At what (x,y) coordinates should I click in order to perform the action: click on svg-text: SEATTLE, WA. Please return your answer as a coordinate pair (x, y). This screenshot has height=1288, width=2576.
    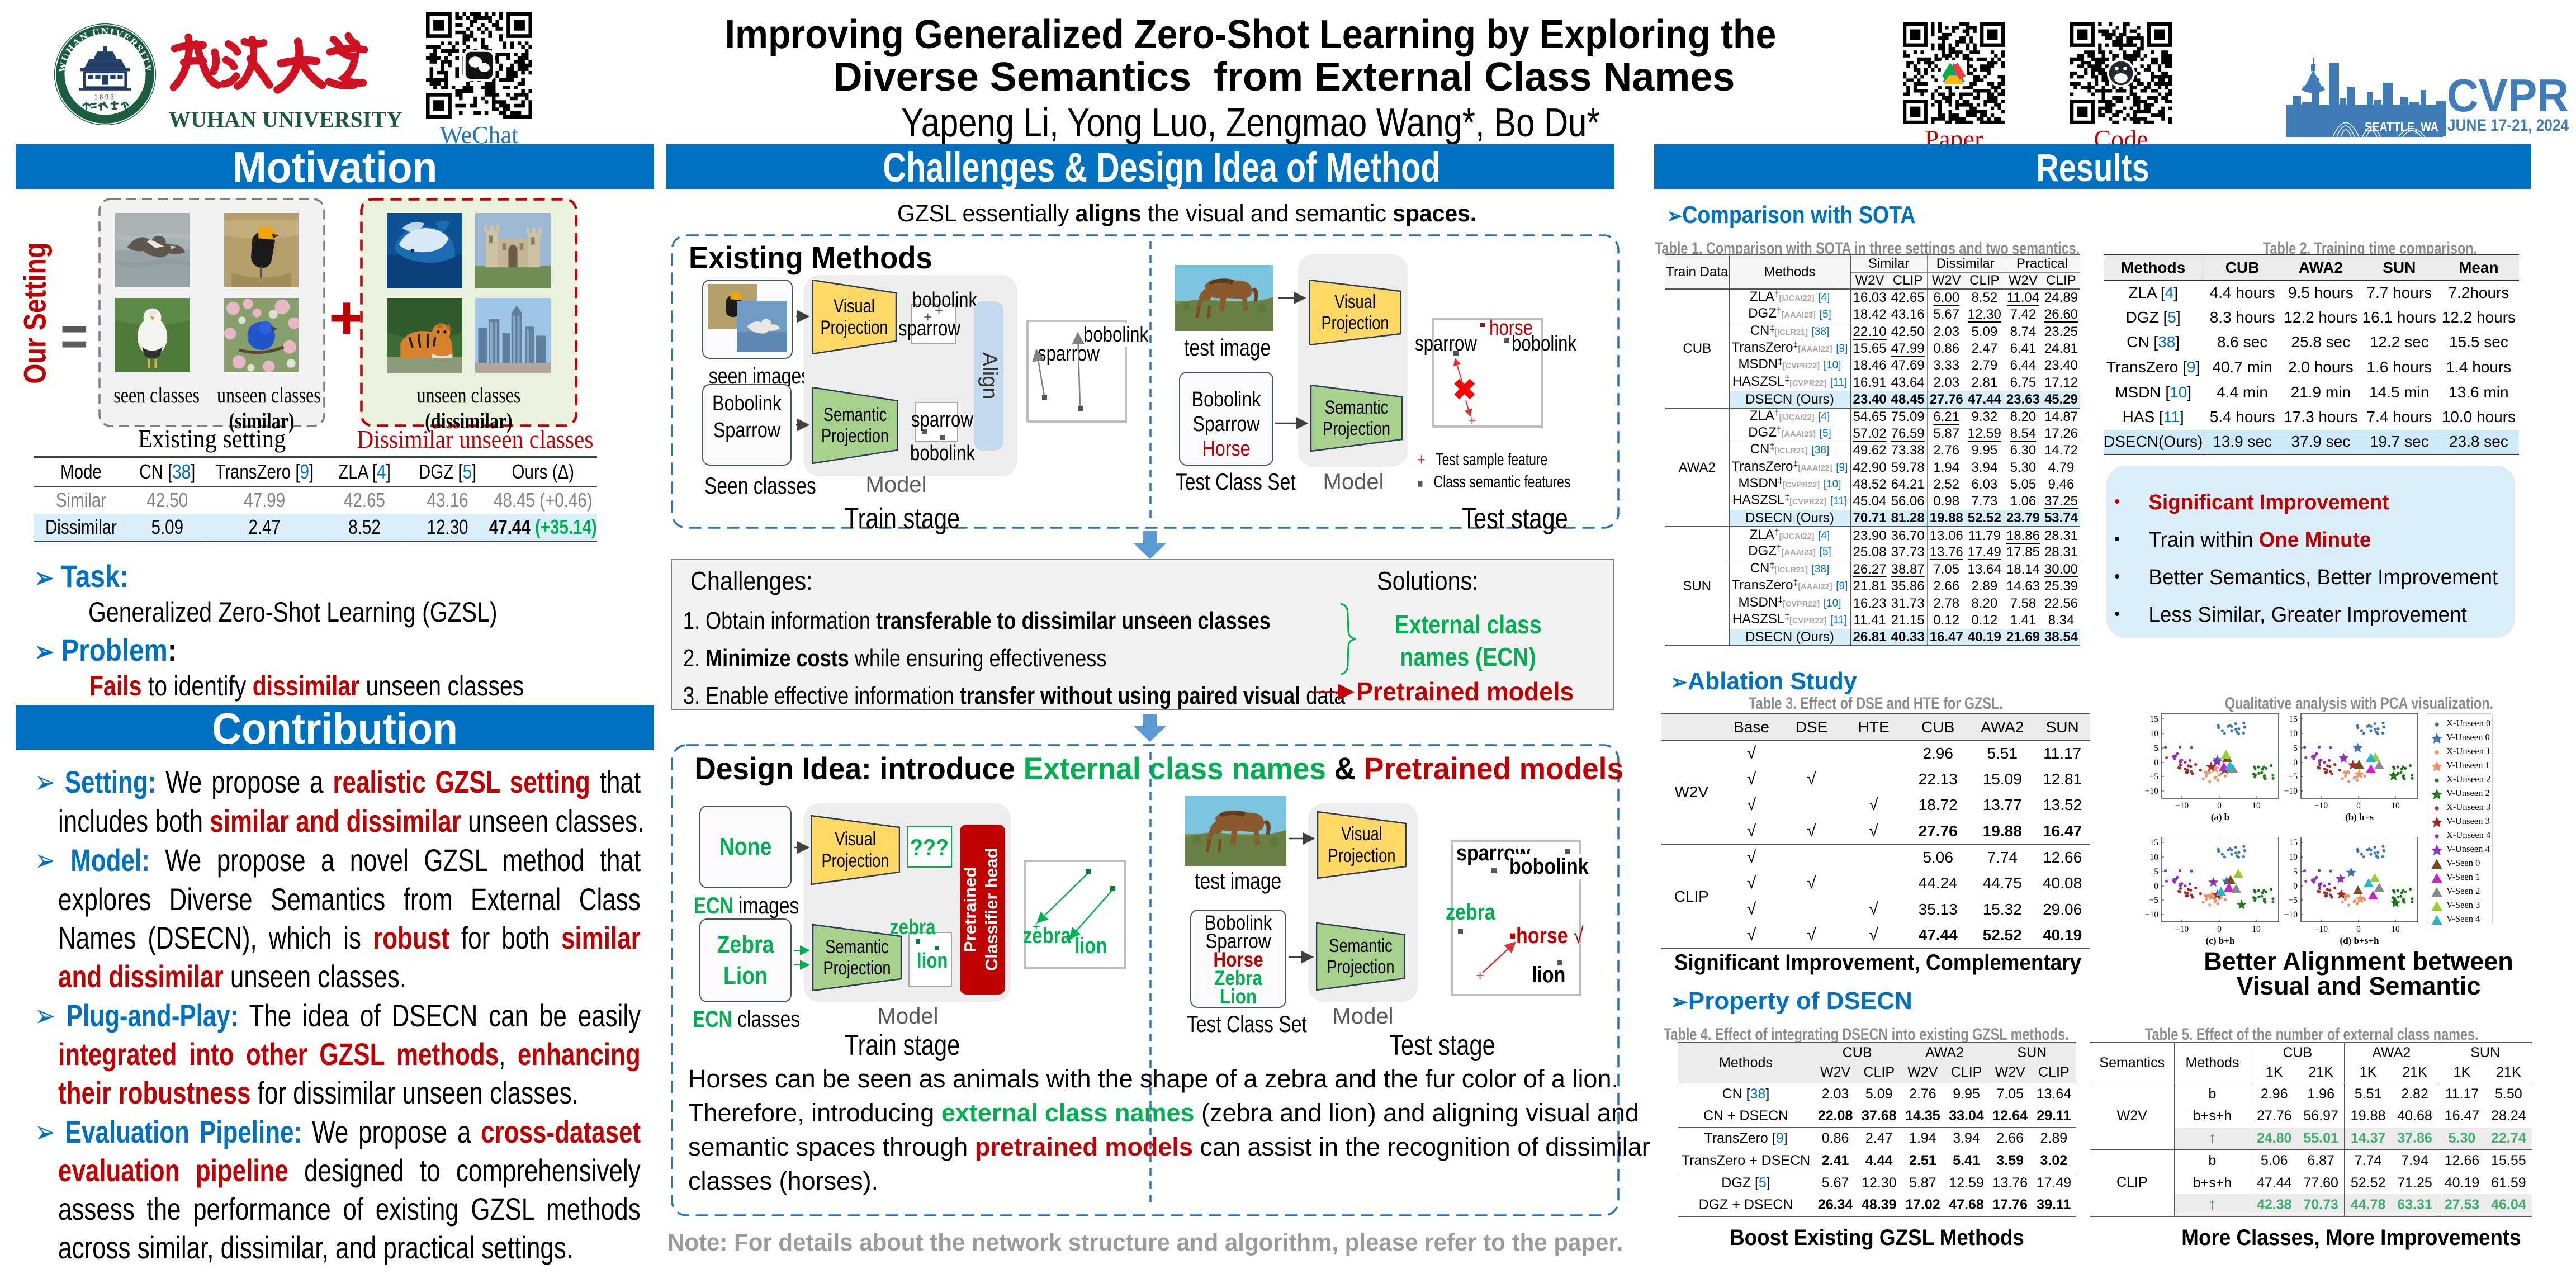
    Looking at the image, I should click on (2401, 127).